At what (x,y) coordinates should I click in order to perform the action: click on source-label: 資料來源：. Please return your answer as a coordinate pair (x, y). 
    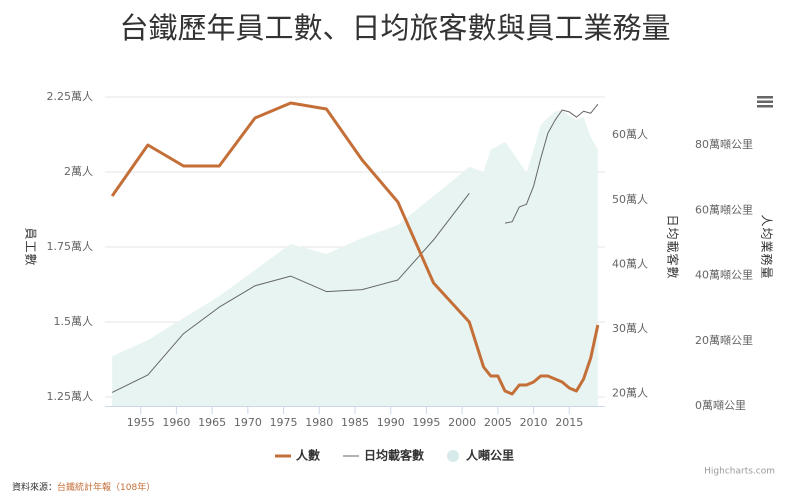
    Looking at the image, I should click on (34, 487).